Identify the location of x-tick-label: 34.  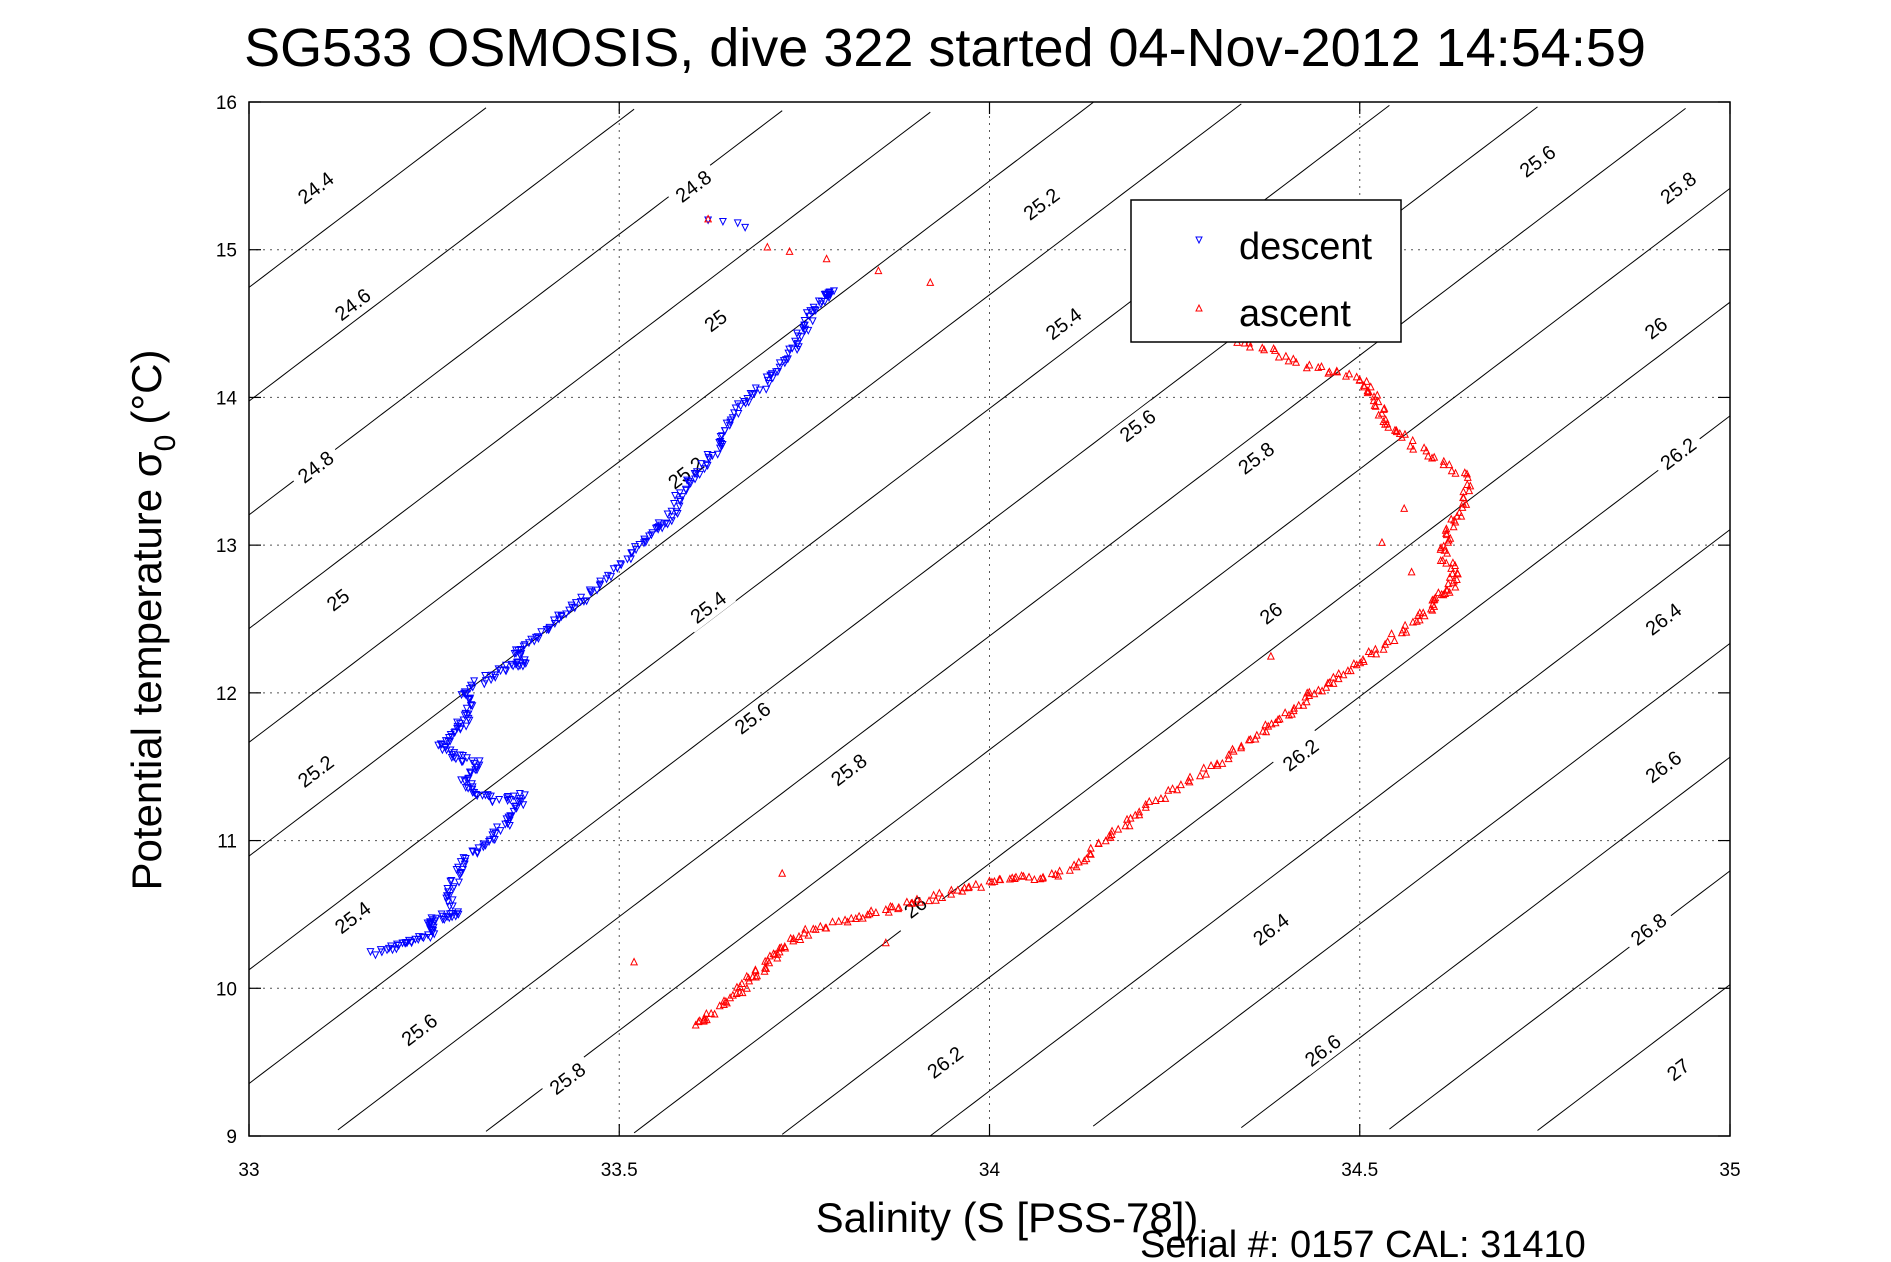
(990, 1170).